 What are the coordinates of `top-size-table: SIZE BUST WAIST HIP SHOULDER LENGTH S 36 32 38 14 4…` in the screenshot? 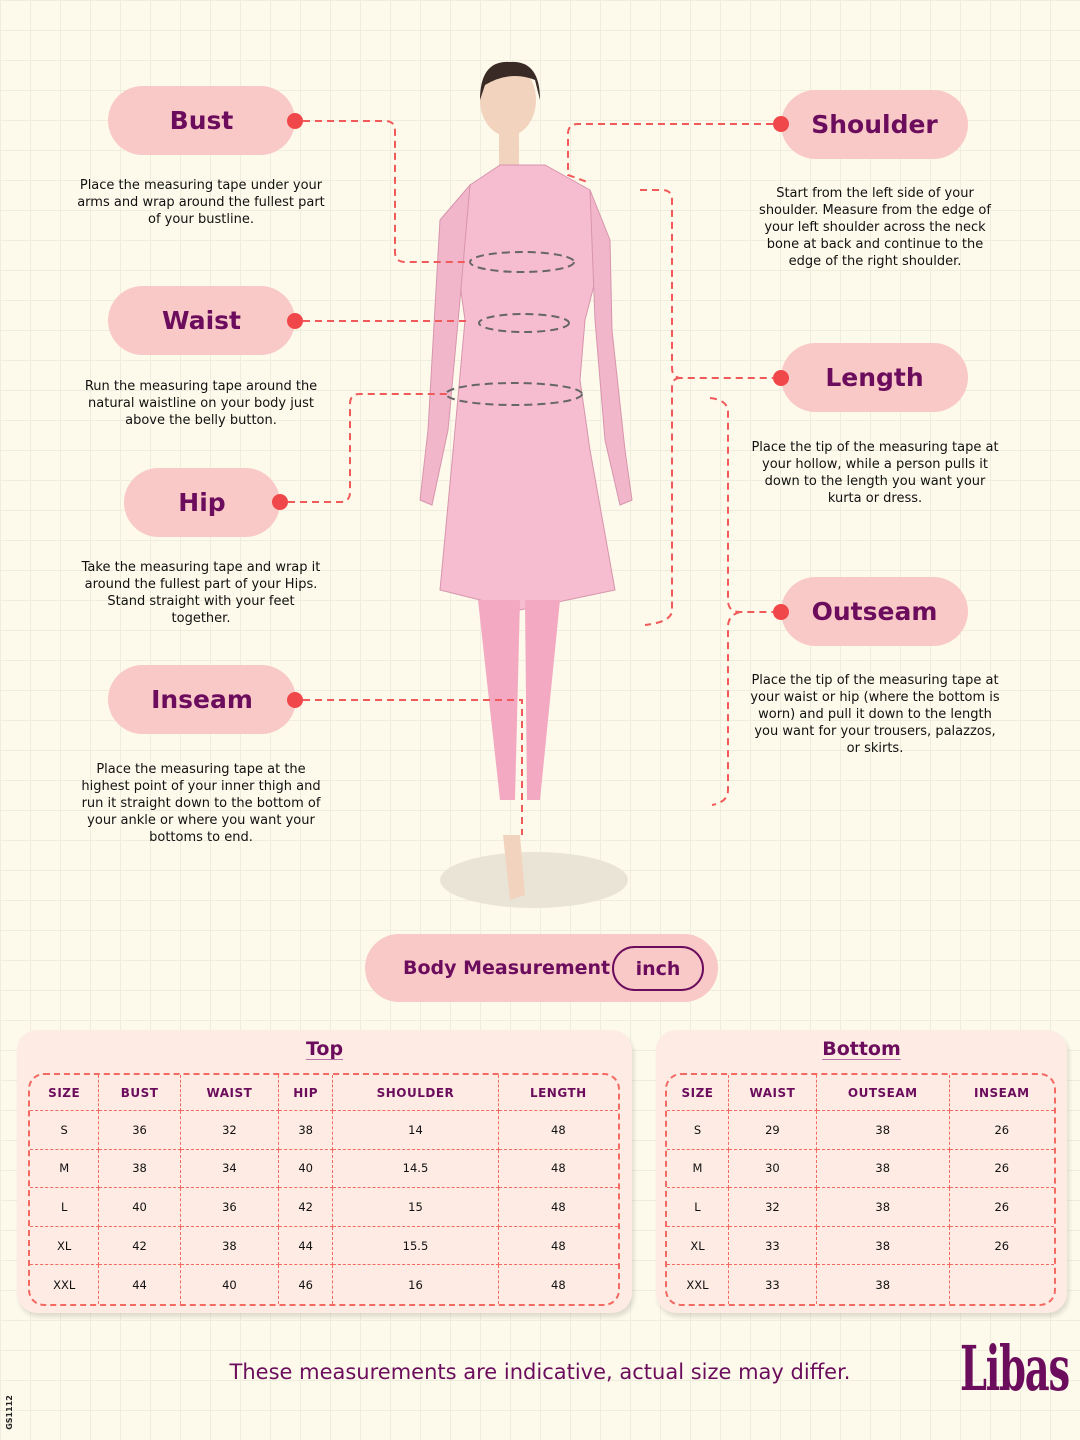 It's located at (324, 1189).